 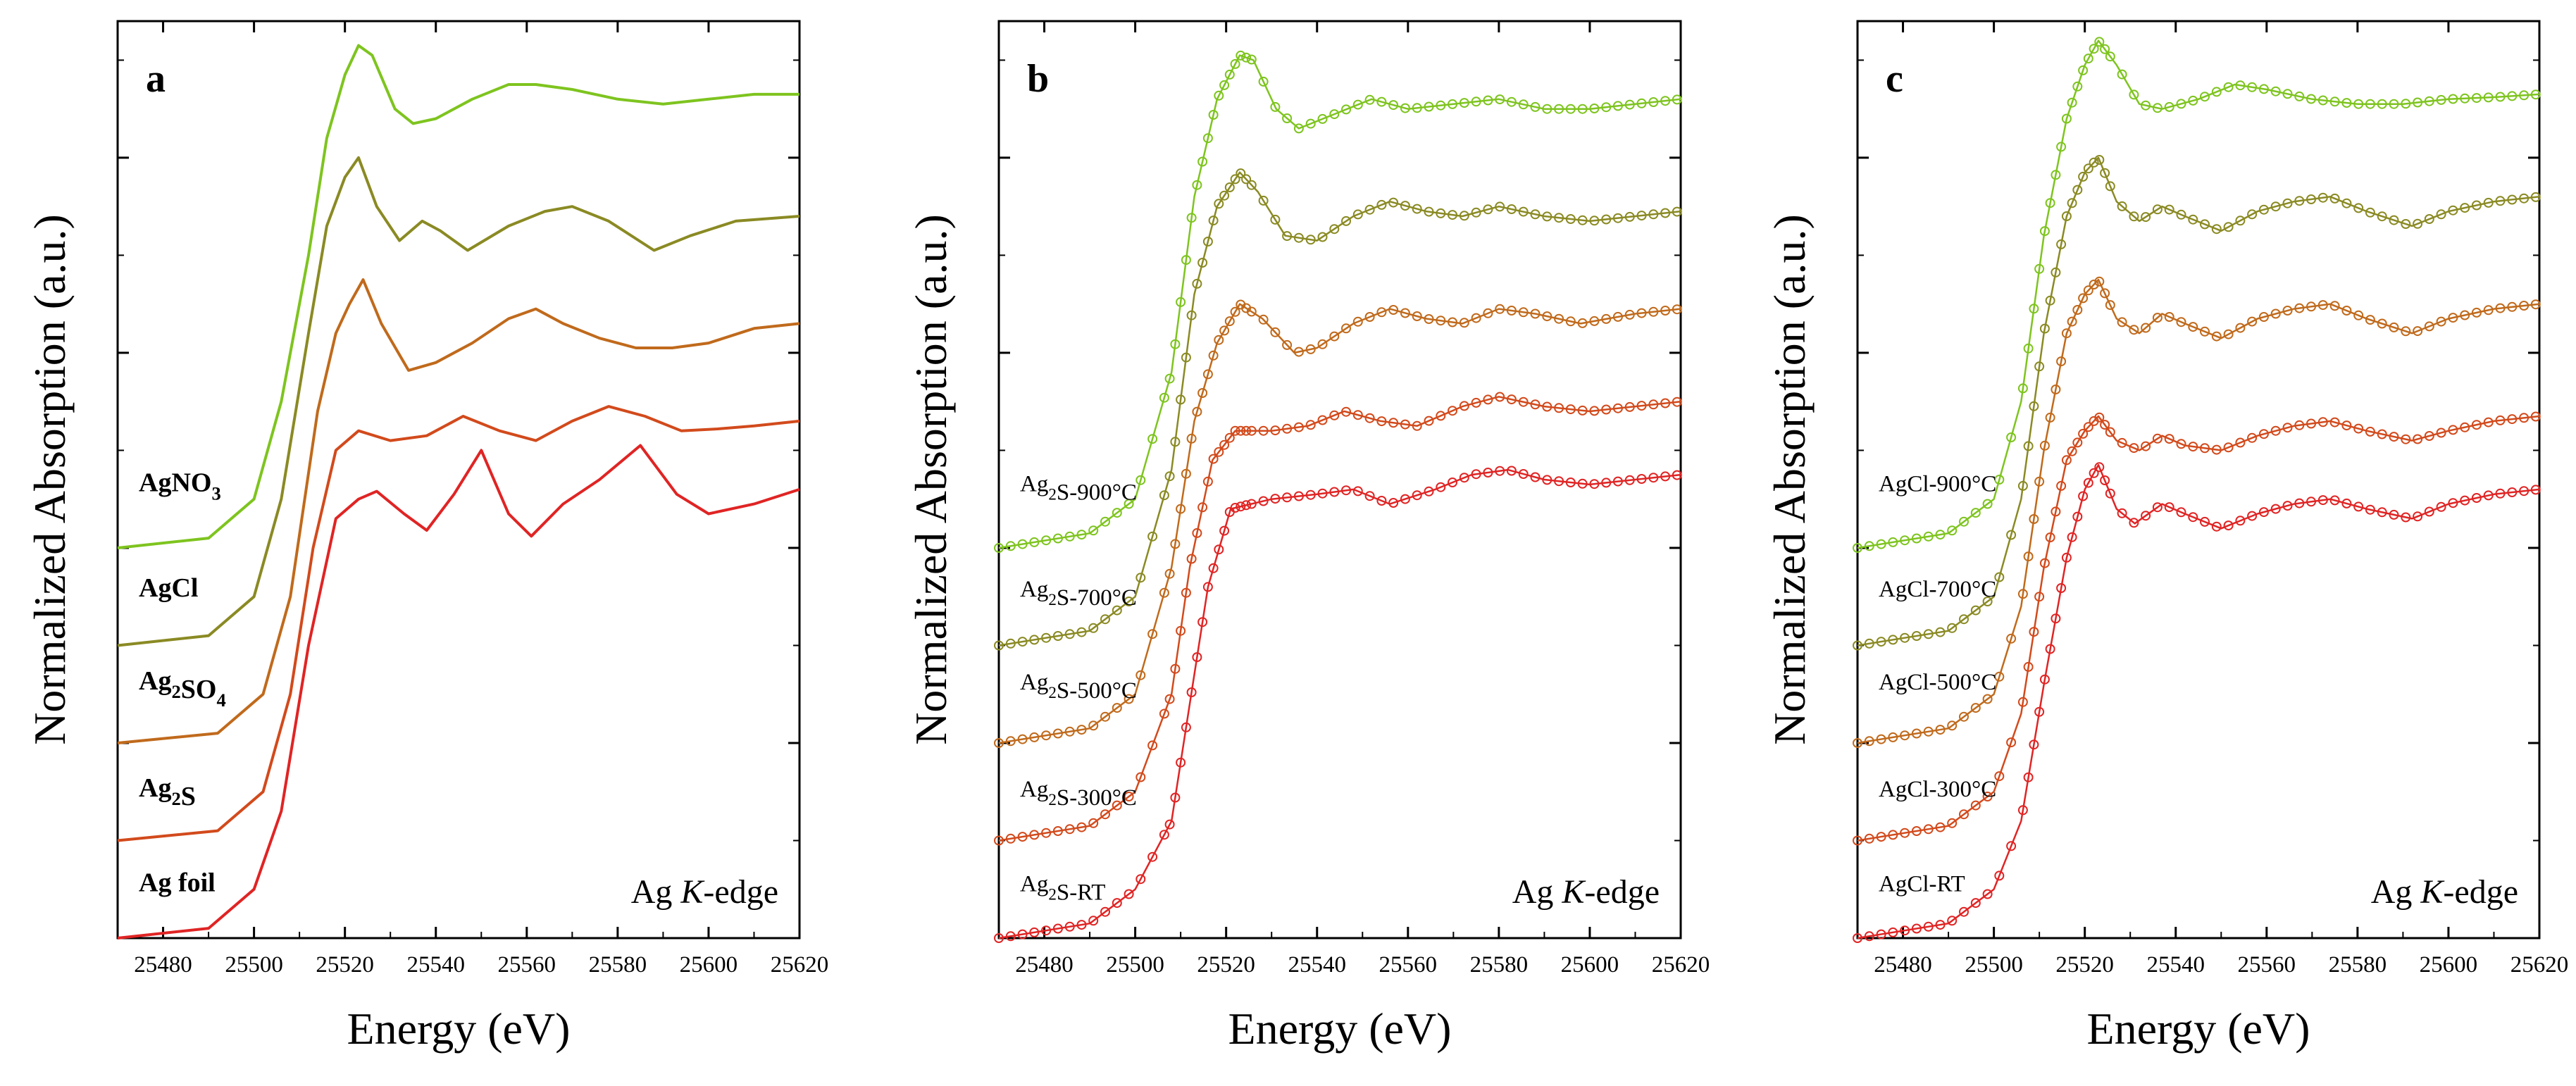 What do you see at coordinates (2198, 1029) in the screenshot?
I see `x-axis-title: Energy (eV)` at bounding box center [2198, 1029].